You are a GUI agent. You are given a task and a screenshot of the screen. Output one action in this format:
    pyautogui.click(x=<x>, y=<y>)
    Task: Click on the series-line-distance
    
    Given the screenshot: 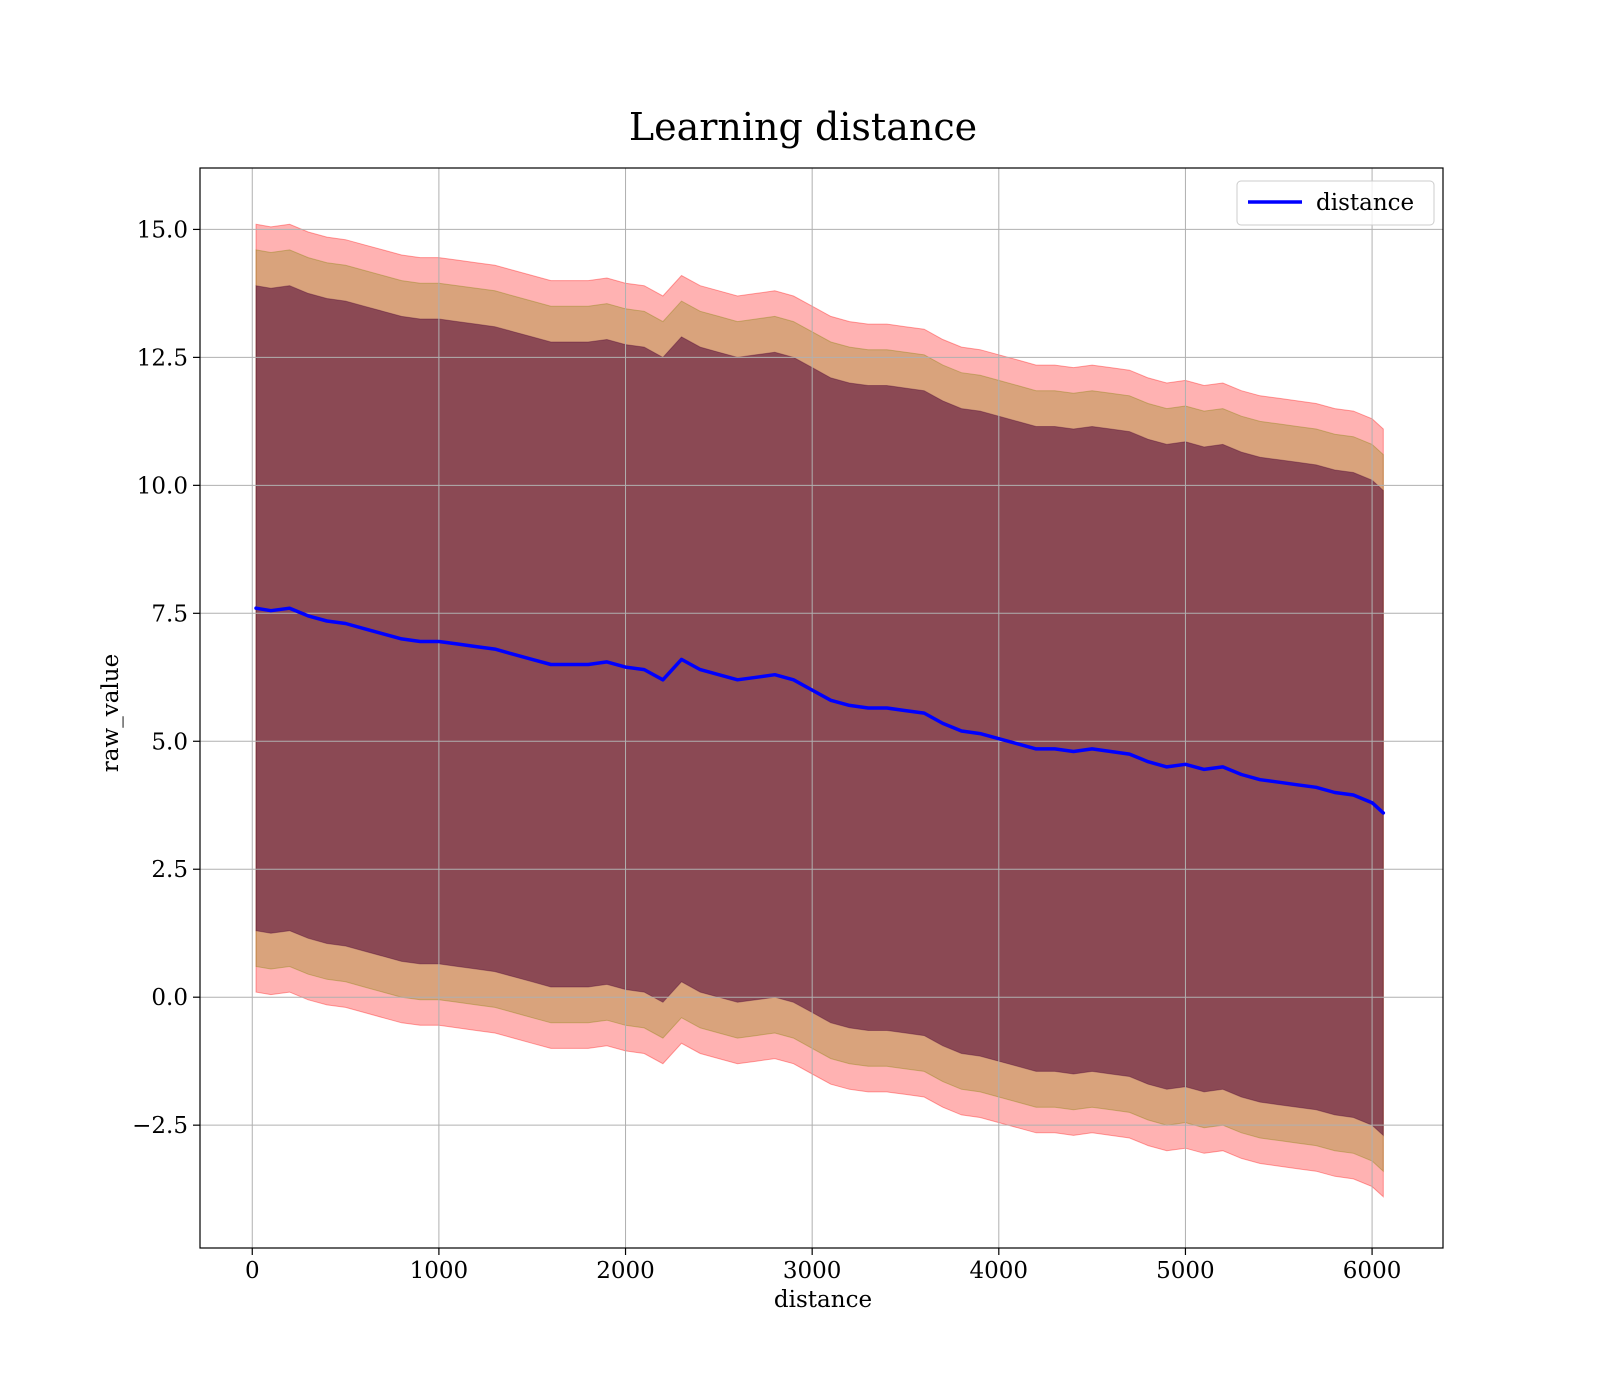 What is the action you would take?
    pyautogui.click(x=820, y=710)
    